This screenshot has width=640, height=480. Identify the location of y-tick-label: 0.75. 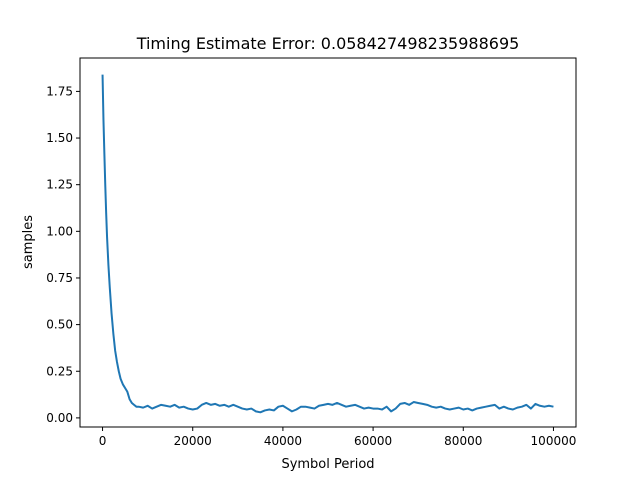
(59, 278).